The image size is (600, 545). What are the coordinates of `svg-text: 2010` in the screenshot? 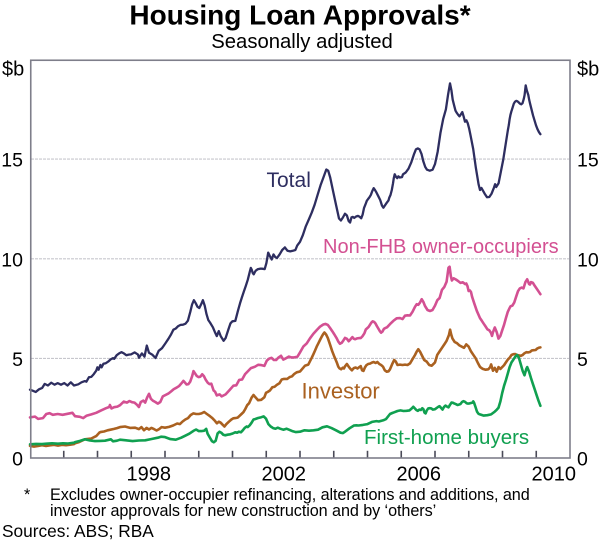 It's located at (554, 474).